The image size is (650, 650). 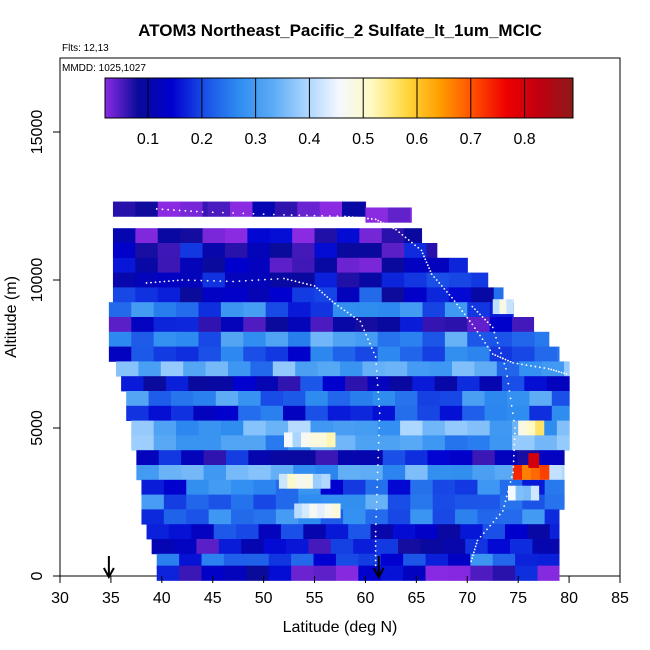 What do you see at coordinates (243, 568) in the screenshot?
I see `flight-arrows` at bounding box center [243, 568].